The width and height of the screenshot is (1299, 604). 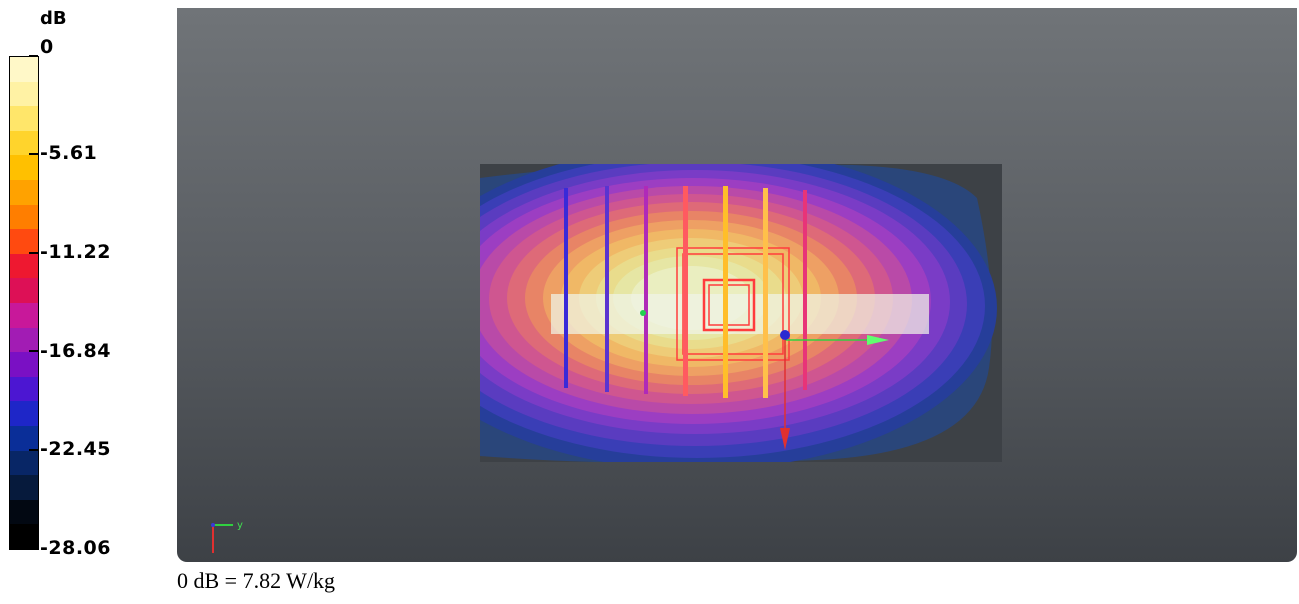 I want to click on origin-marker, so click(x=785, y=335).